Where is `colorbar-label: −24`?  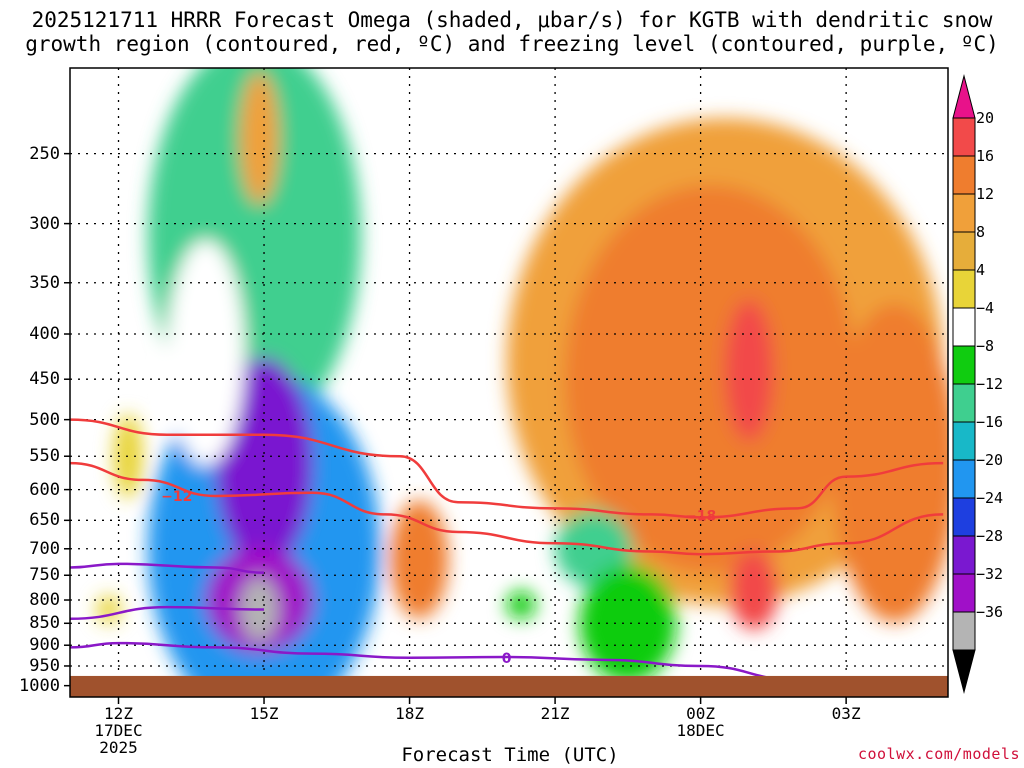 colorbar-label: −24 is located at coordinates (990, 498).